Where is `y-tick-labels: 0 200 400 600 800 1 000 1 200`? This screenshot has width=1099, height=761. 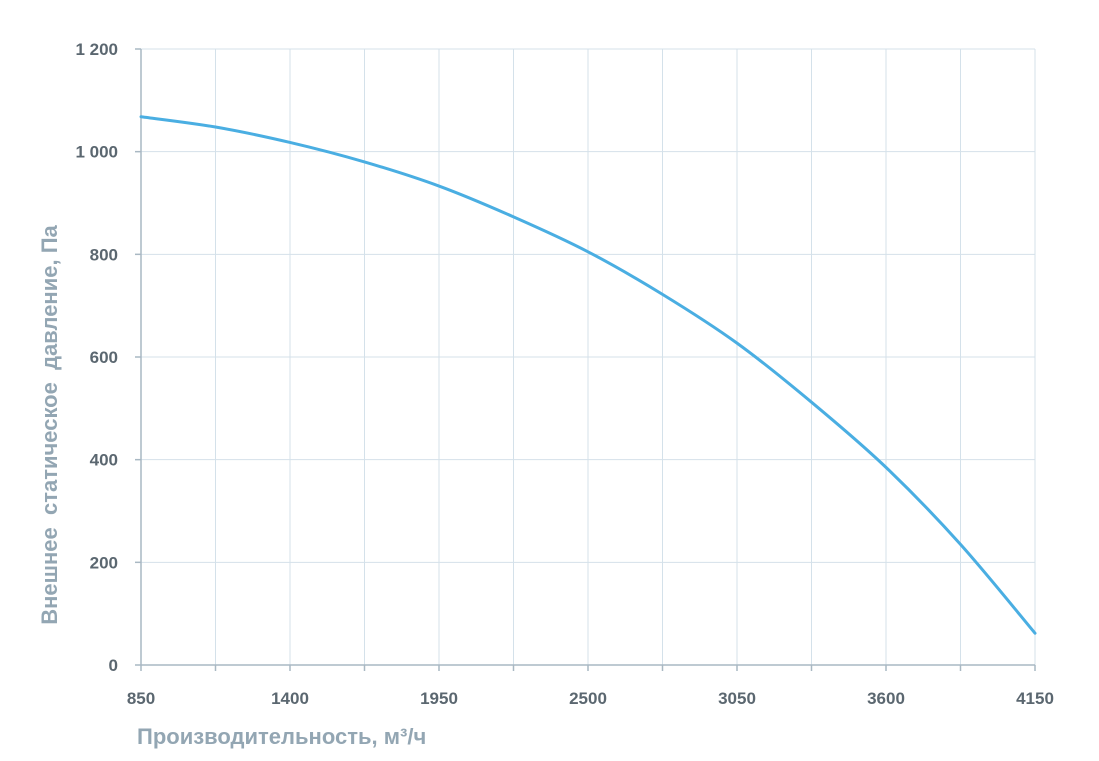 y-tick-labels: 0 200 400 600 800 1 000 1 200 is located at coordinates (108, 357).